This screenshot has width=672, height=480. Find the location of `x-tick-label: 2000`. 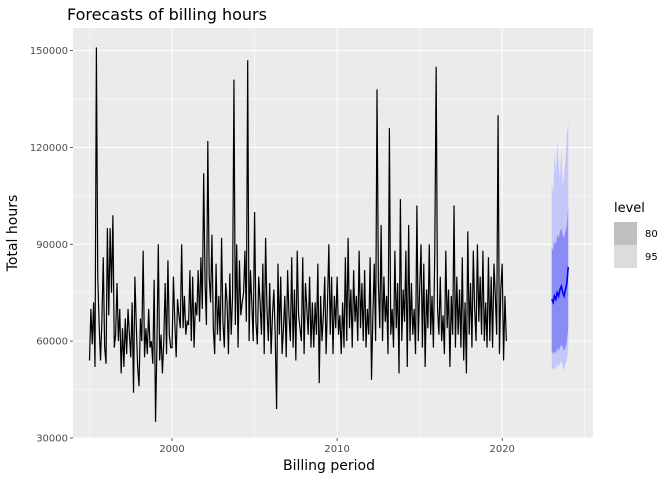

x-tick-label: 2000 is located at coordinates (171, 449).